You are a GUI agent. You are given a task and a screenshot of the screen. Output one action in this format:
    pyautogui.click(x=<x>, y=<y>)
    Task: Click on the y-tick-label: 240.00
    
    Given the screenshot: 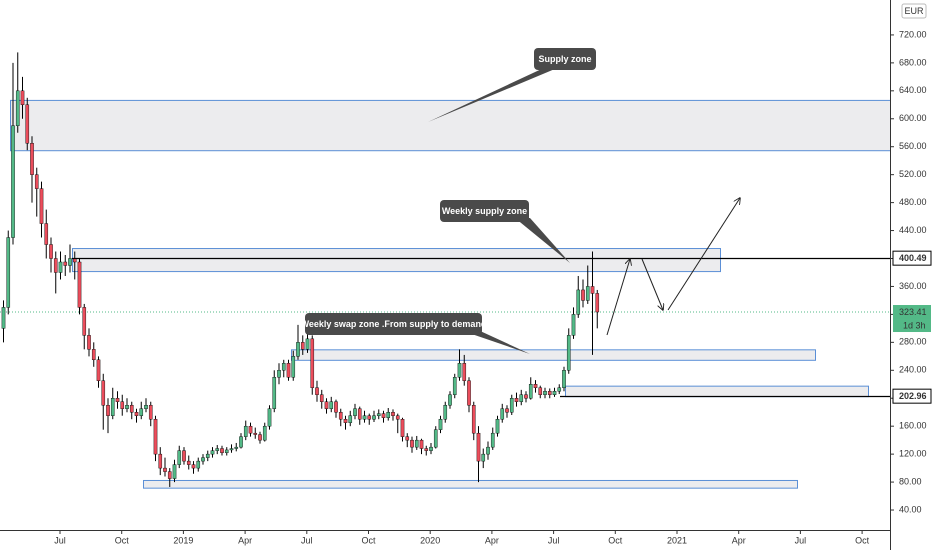 What is the action you would take?
    pyautogui.click(x=913, y=370)
    